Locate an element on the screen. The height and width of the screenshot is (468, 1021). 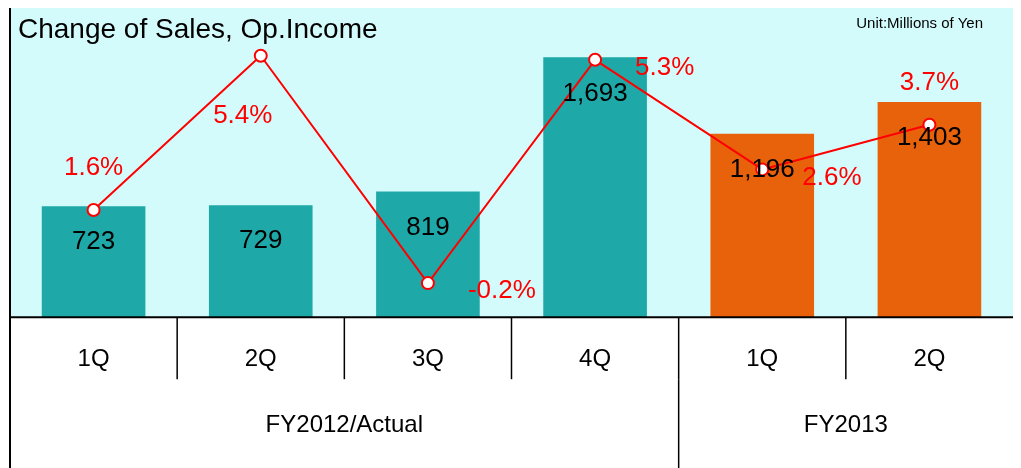
data-label: 1,403 is located at coordinates (929, 136).